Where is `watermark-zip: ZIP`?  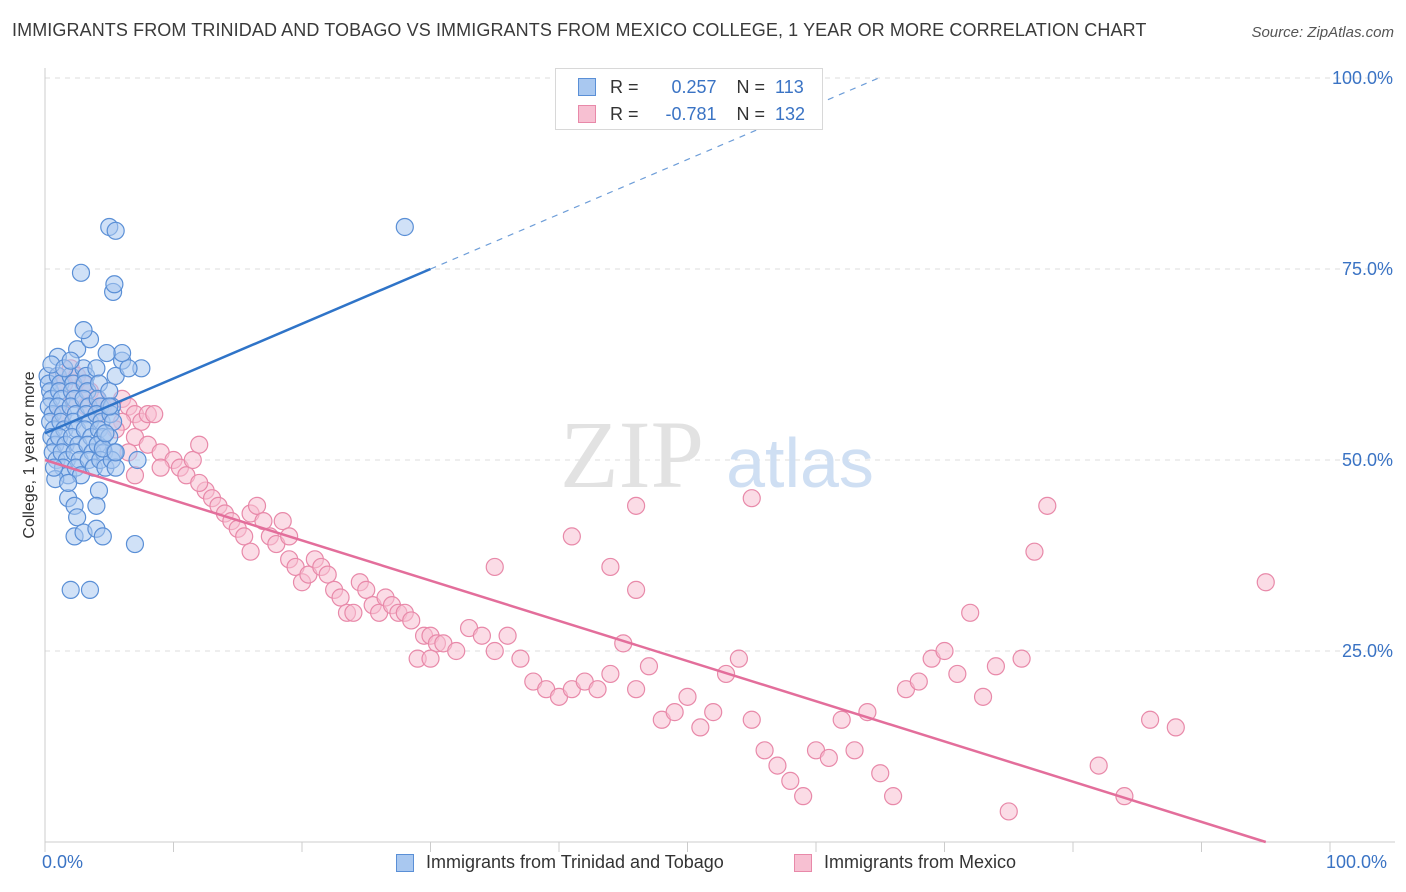
watermark-zip: ZIP is located at coordinates (632, 454).